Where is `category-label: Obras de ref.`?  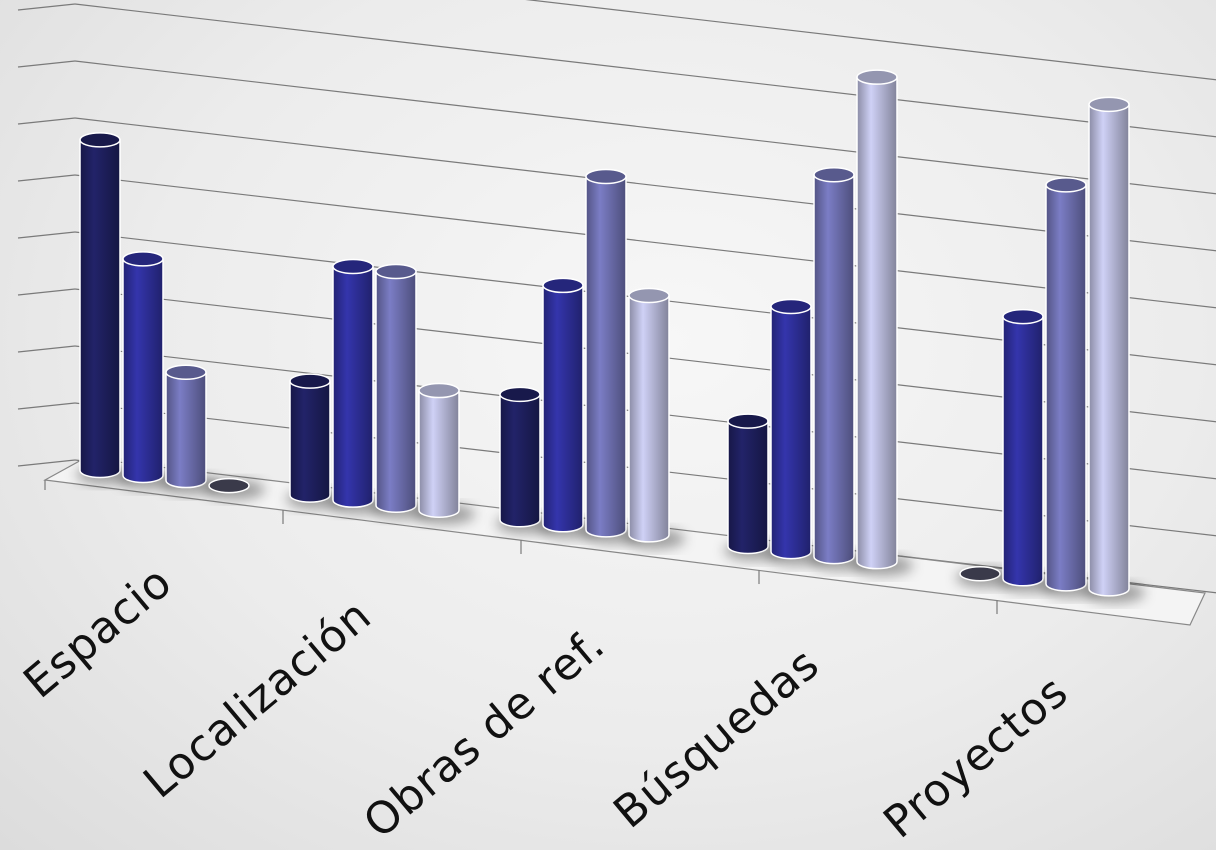
category-label: Obras de ref. is located at coordinates (484, 733).